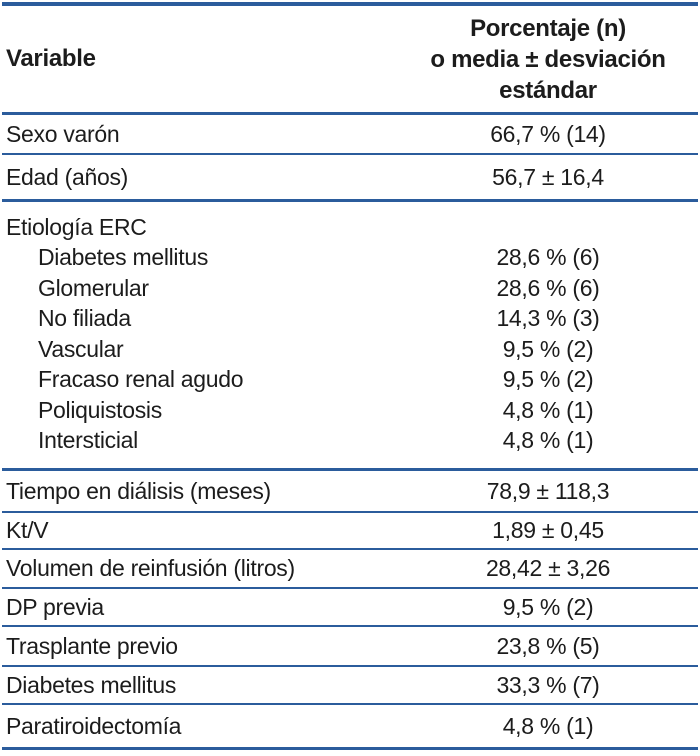 The width and height of the screenshot is (700, 756). Describe the element at coordinates (92, 645) in the screenshot. I see `row-label: Trasplante previo` at that location.